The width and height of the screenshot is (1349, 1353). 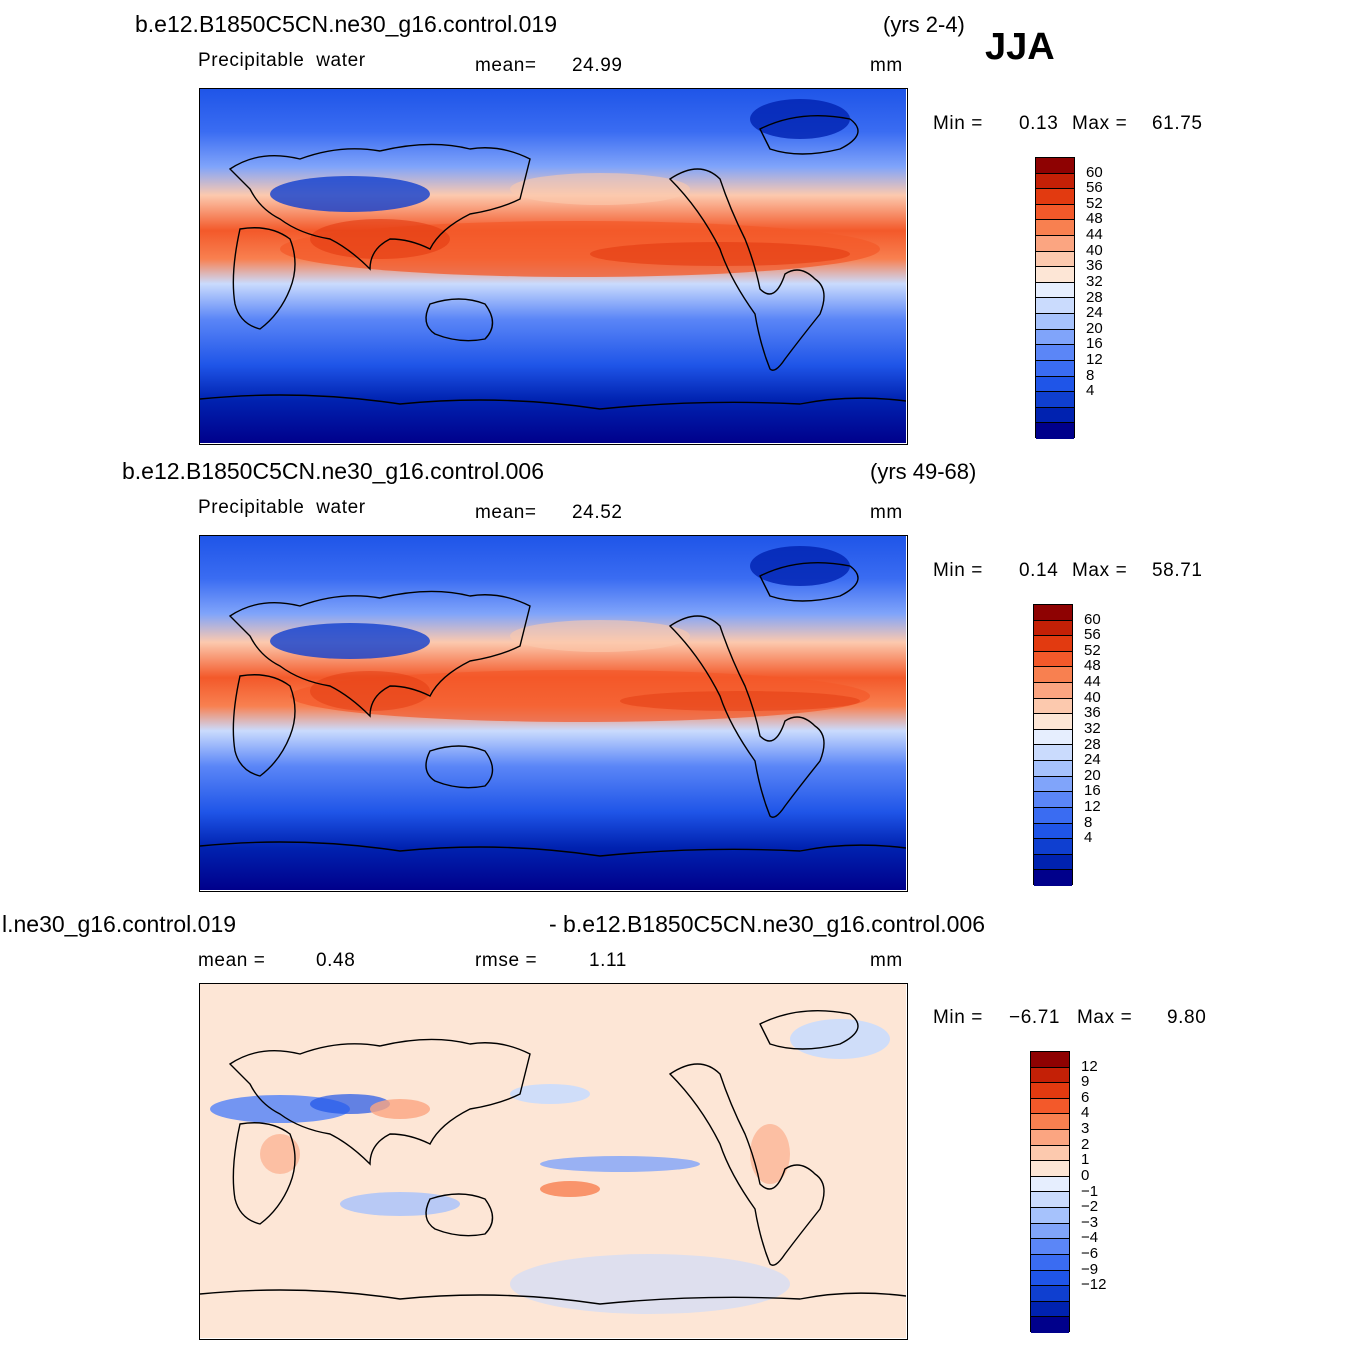 I want to click on panel2-years: (yrs 49-68), so click(x=923, y=471).